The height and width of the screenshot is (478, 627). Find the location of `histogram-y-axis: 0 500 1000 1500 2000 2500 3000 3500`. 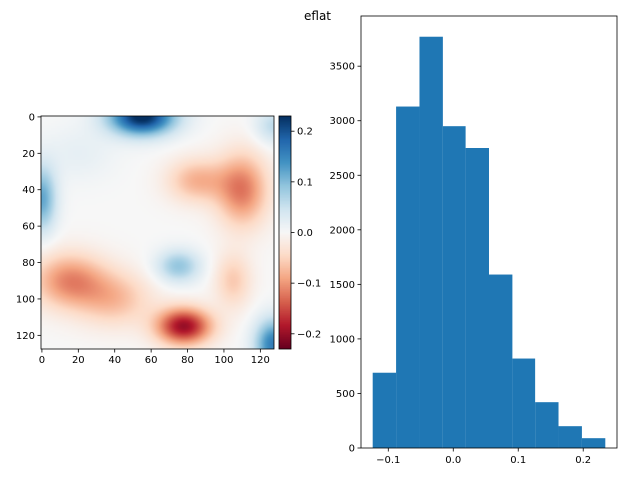

histogram-y-axis: 0 500 1000 1500 2000 2500 3000 3500 is located at coordinates (345, 258).